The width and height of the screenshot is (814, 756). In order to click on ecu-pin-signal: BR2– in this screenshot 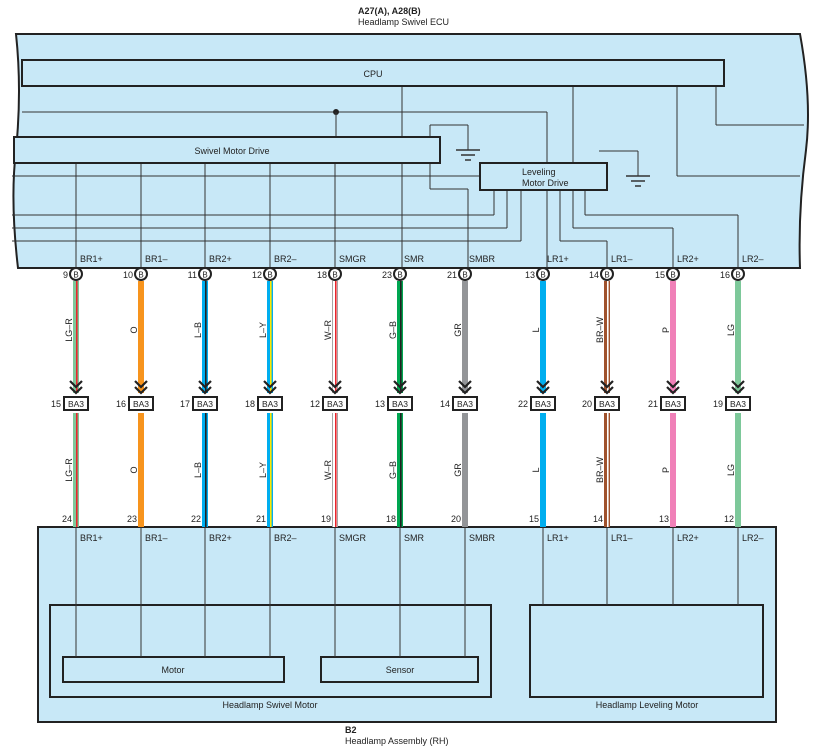, I will do `click(285, 259)`.